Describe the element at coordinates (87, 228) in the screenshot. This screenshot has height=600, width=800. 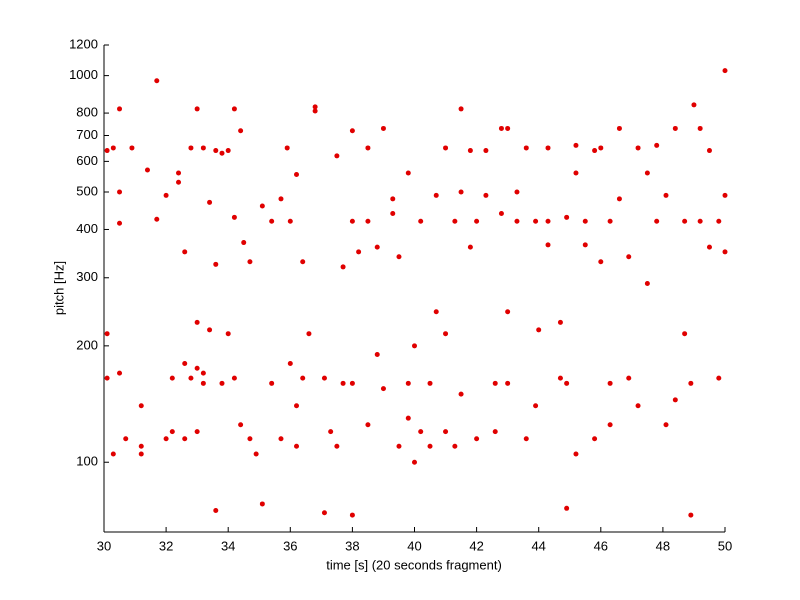
I see `y-tick-label: 400` at that location.